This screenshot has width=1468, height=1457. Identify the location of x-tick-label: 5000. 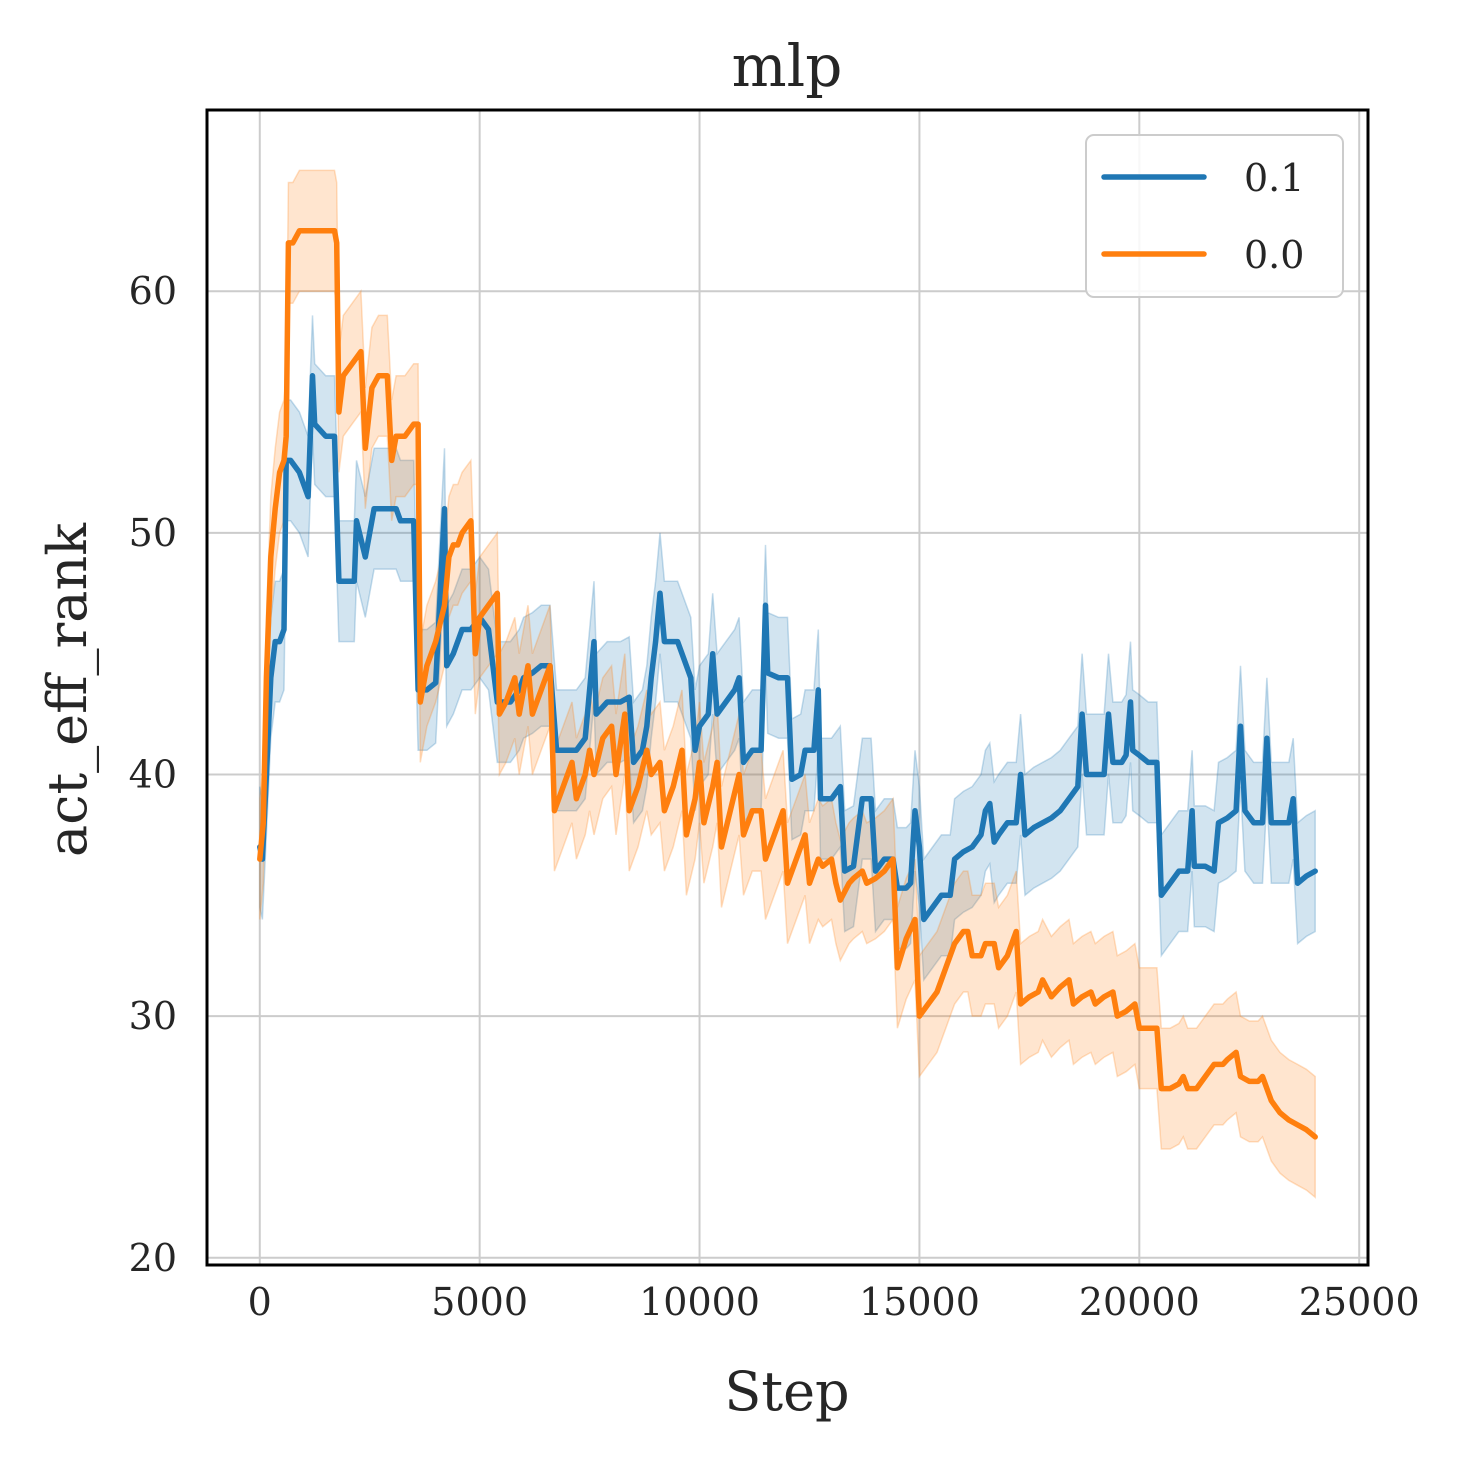
(479, 1302).